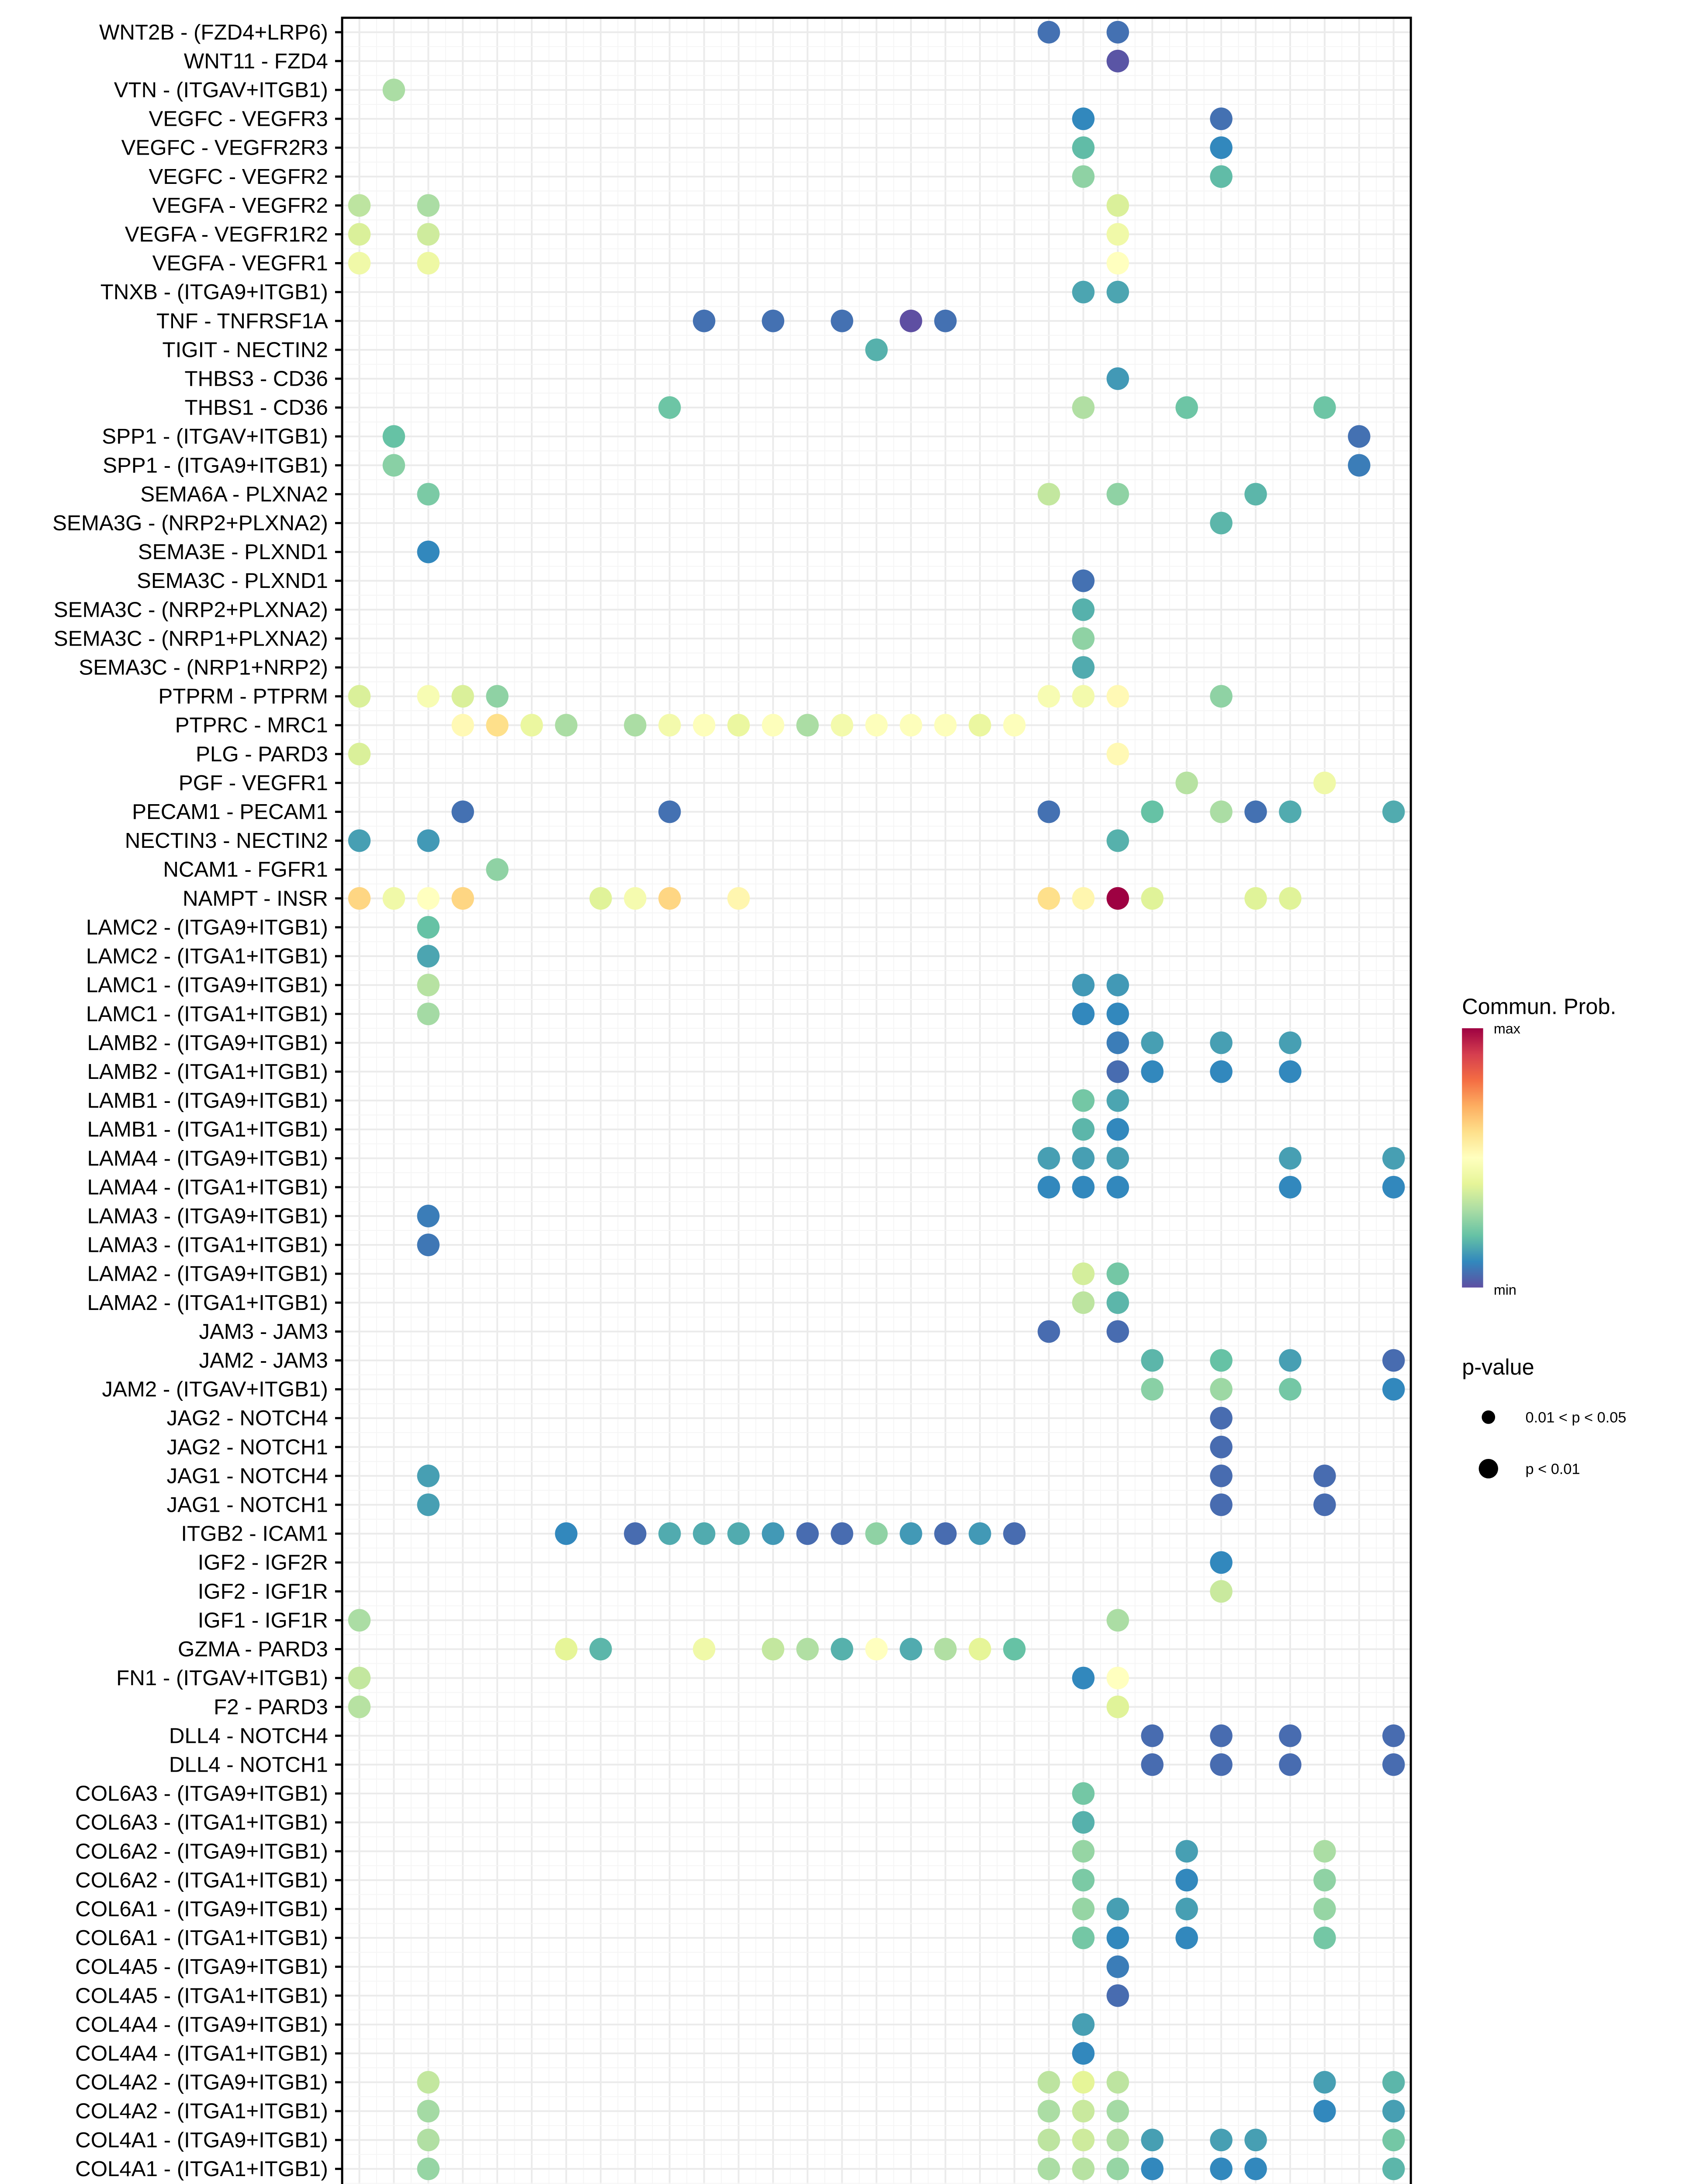  Describe the element at coordinates (247, 1505) in the screenshot. I see `y-tick-label: JAG1 - NOTCH1` at that location.